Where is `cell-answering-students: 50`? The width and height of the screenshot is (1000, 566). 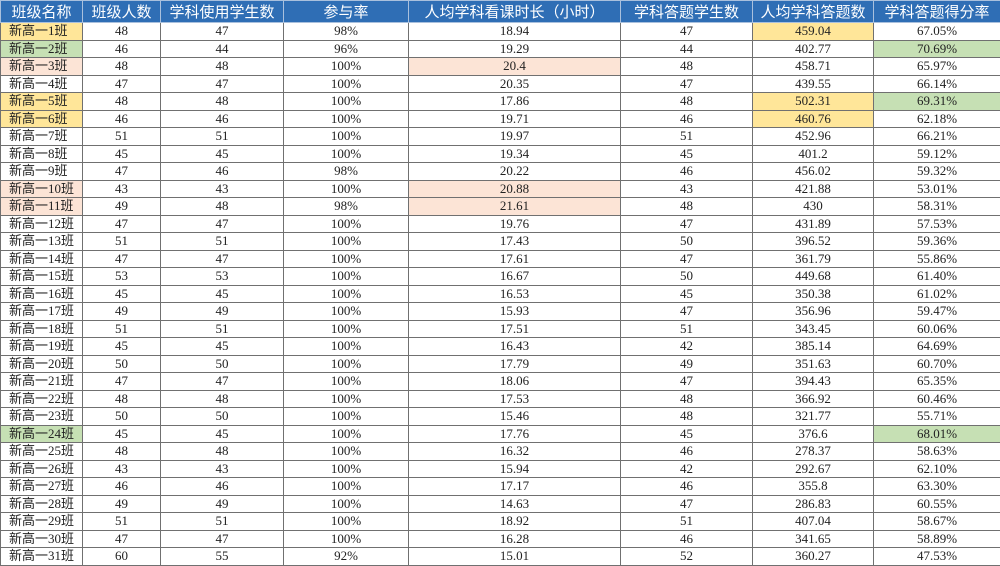
cell-answering-students: 50 is located at coordinates (686, 276).